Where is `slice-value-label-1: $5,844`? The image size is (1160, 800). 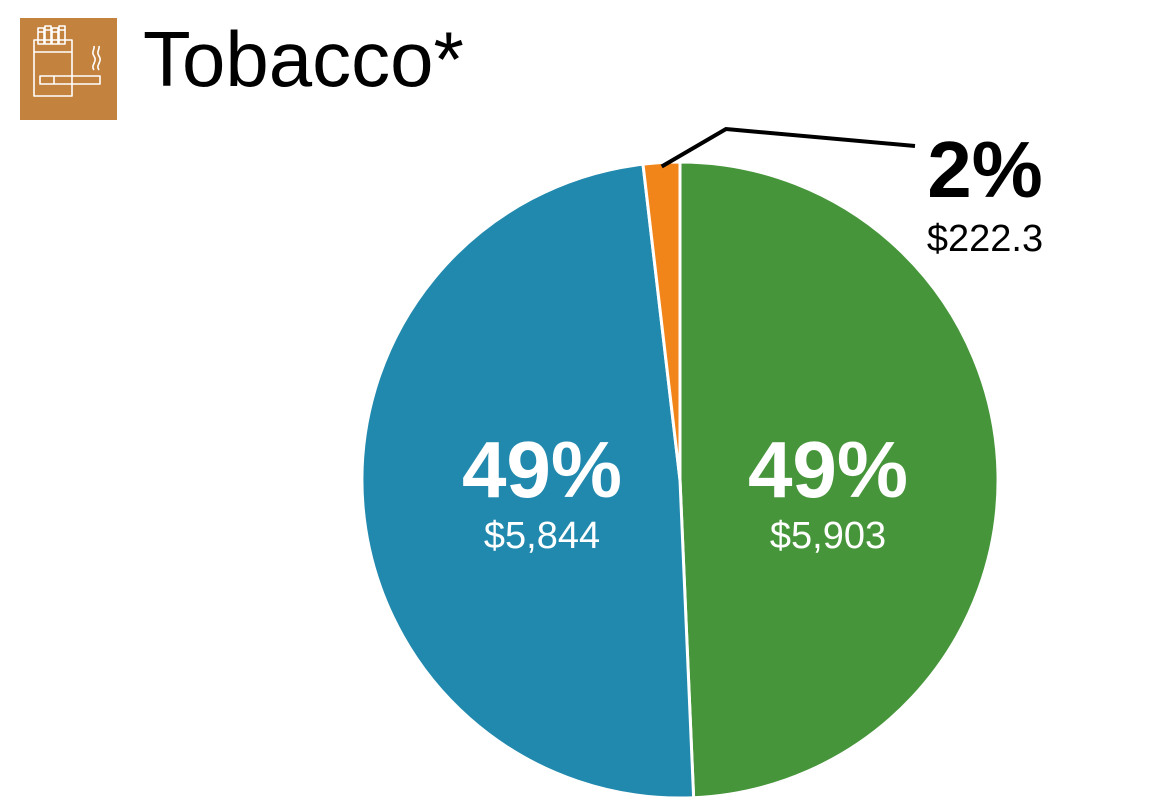 slice-value-label-1: $5,844 is located at coordinates (542, 536).